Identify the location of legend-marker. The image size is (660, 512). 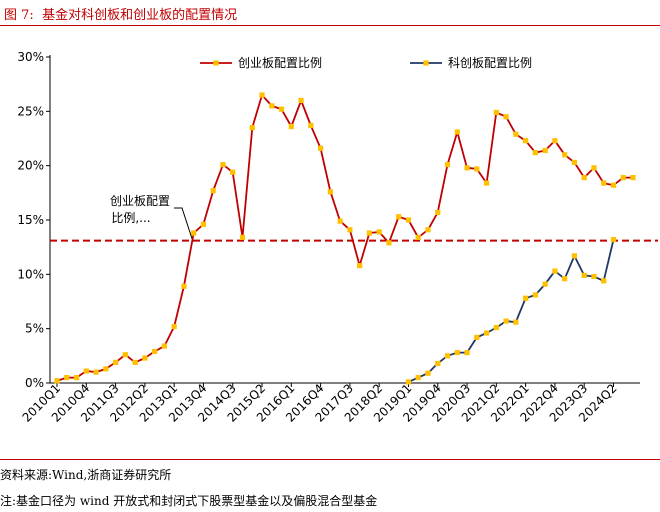
(426, 63).